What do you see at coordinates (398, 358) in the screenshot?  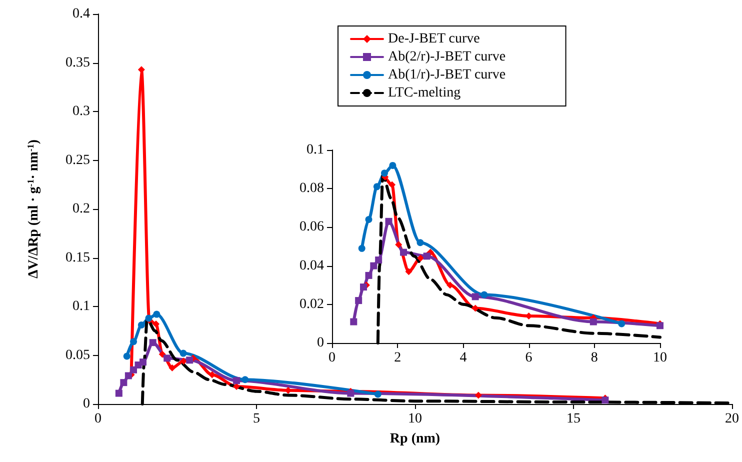 I see `x-tick-label: 2` at bounding box center [398, 358].